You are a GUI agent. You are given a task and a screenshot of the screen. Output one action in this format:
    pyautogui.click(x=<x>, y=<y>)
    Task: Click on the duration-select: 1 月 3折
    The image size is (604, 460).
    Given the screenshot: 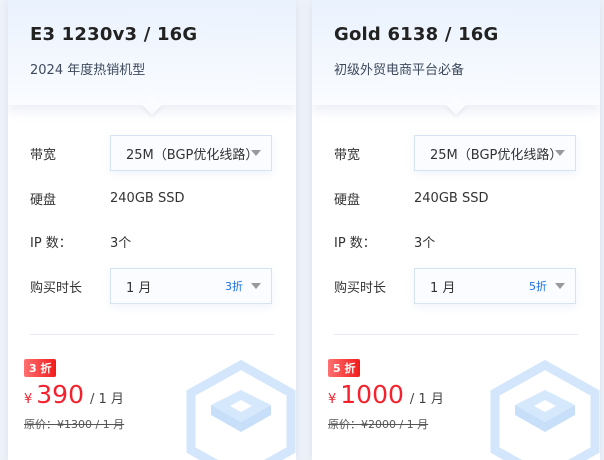 What is the action you would take?
    pyautogui.click(x=191, y=286)
    